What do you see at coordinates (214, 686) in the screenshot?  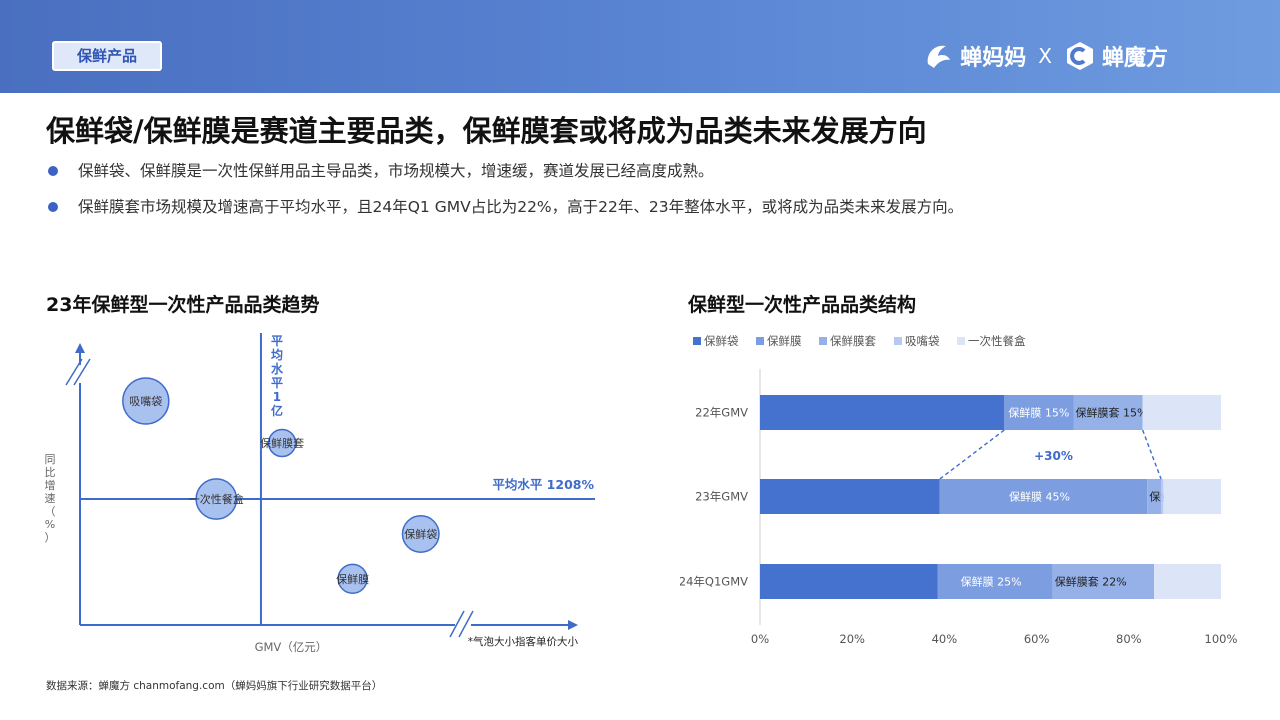 I see `data-source-note: 数据来源：蝉魔方 chanmofang.com（蝉妈妈旗下行业研究数据平台）` at bounding box center [214, 686].